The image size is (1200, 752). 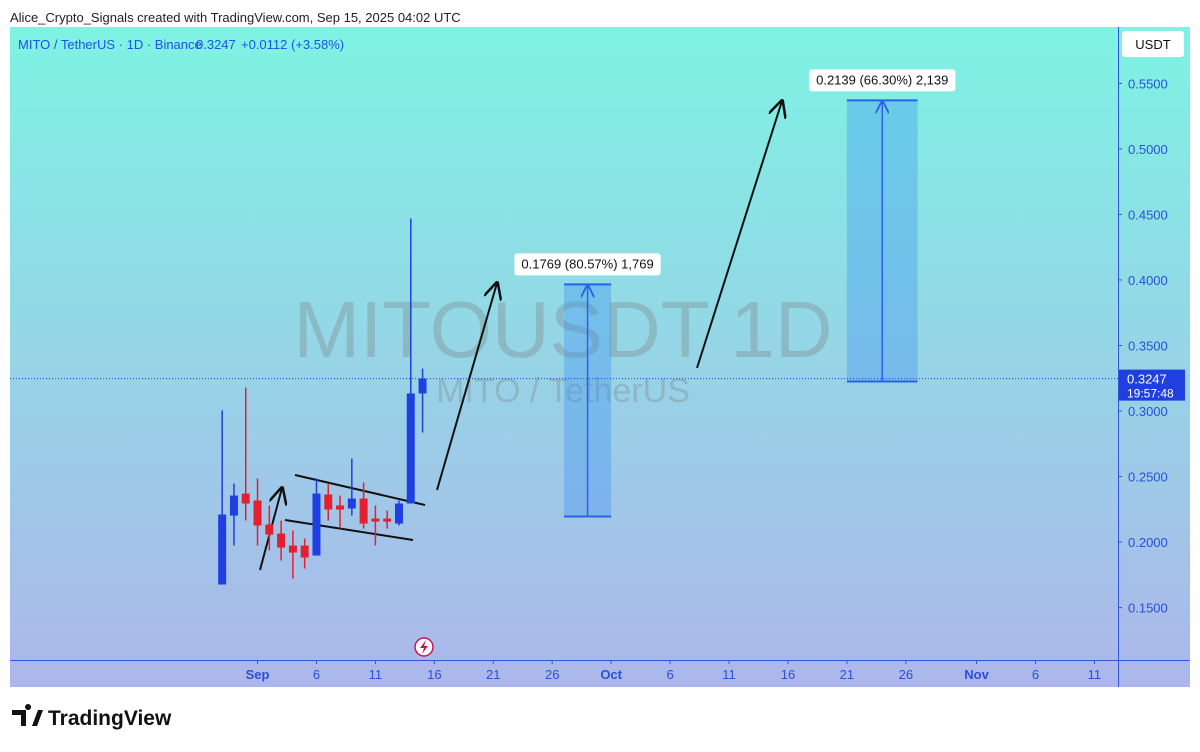 What do you see at coordinates (292, 44) in the screenshot?
I see `price-change: +0.0112 (+3.58%)` at bounding box center [292, 44].